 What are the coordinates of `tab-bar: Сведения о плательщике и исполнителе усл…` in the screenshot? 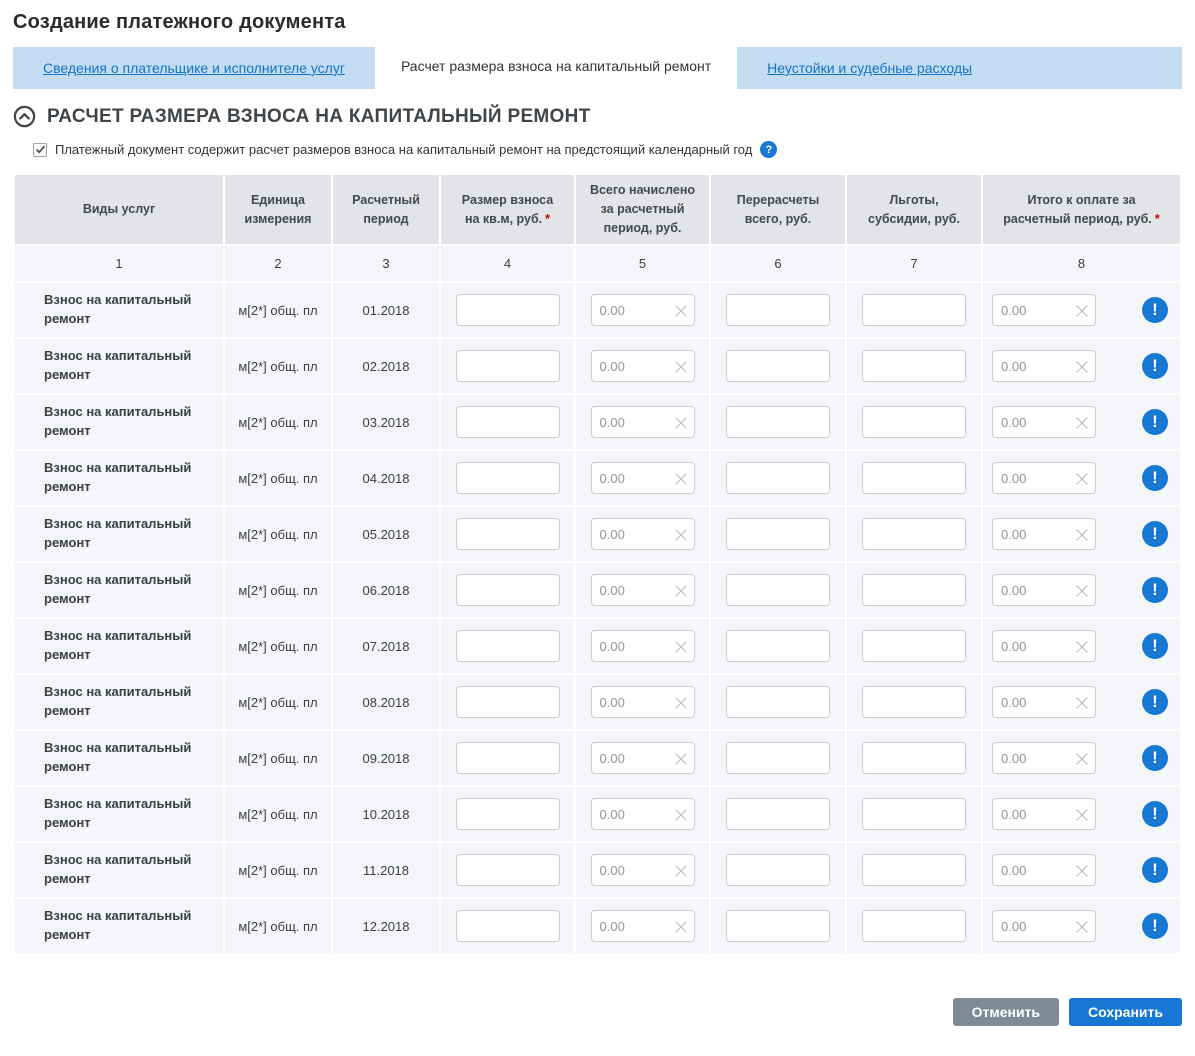 It's located at (597, 65).